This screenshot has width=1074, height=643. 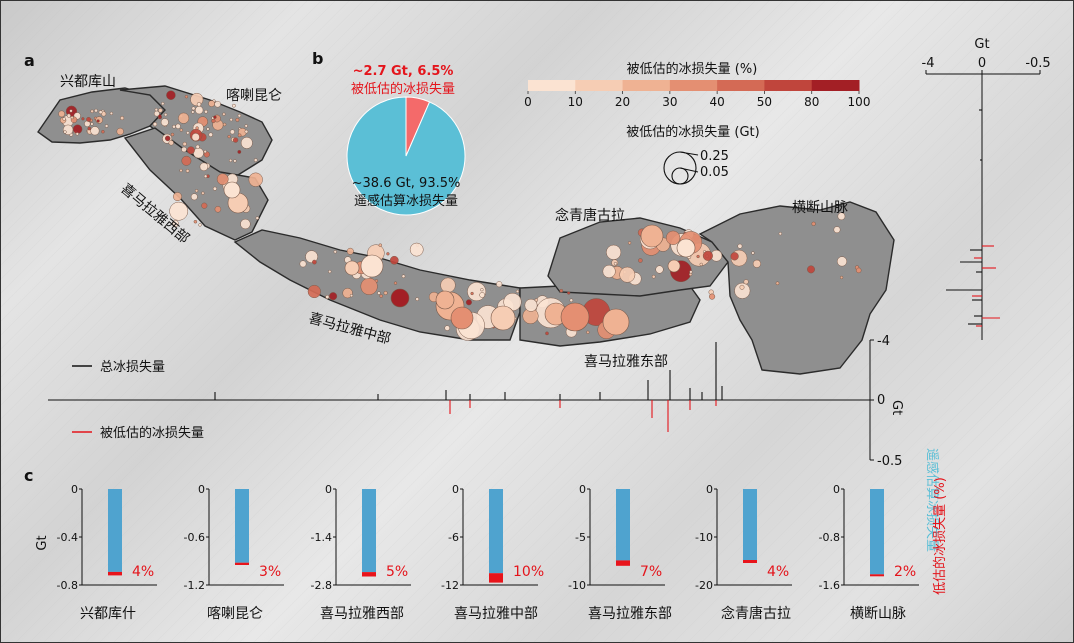 What do you see at coordinates (820, 208) in the screenshot?
I see `region-label-hengduan: 横断山脉` at bounding box center [820, 208].